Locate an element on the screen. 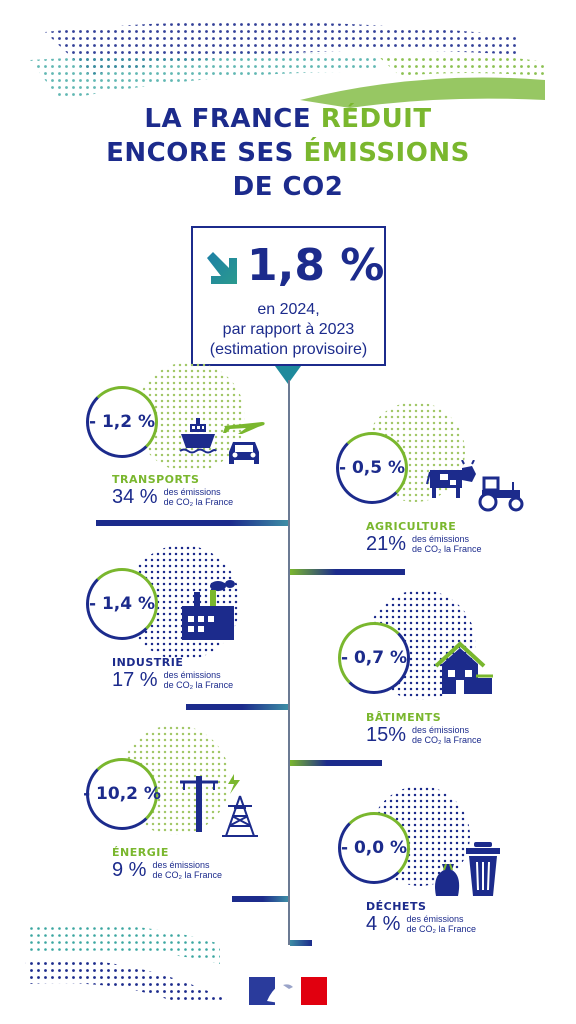 The width and height of the screenshot is (576, 1024). change-badge: - 10,2 % is located at coordinates (122, 794).